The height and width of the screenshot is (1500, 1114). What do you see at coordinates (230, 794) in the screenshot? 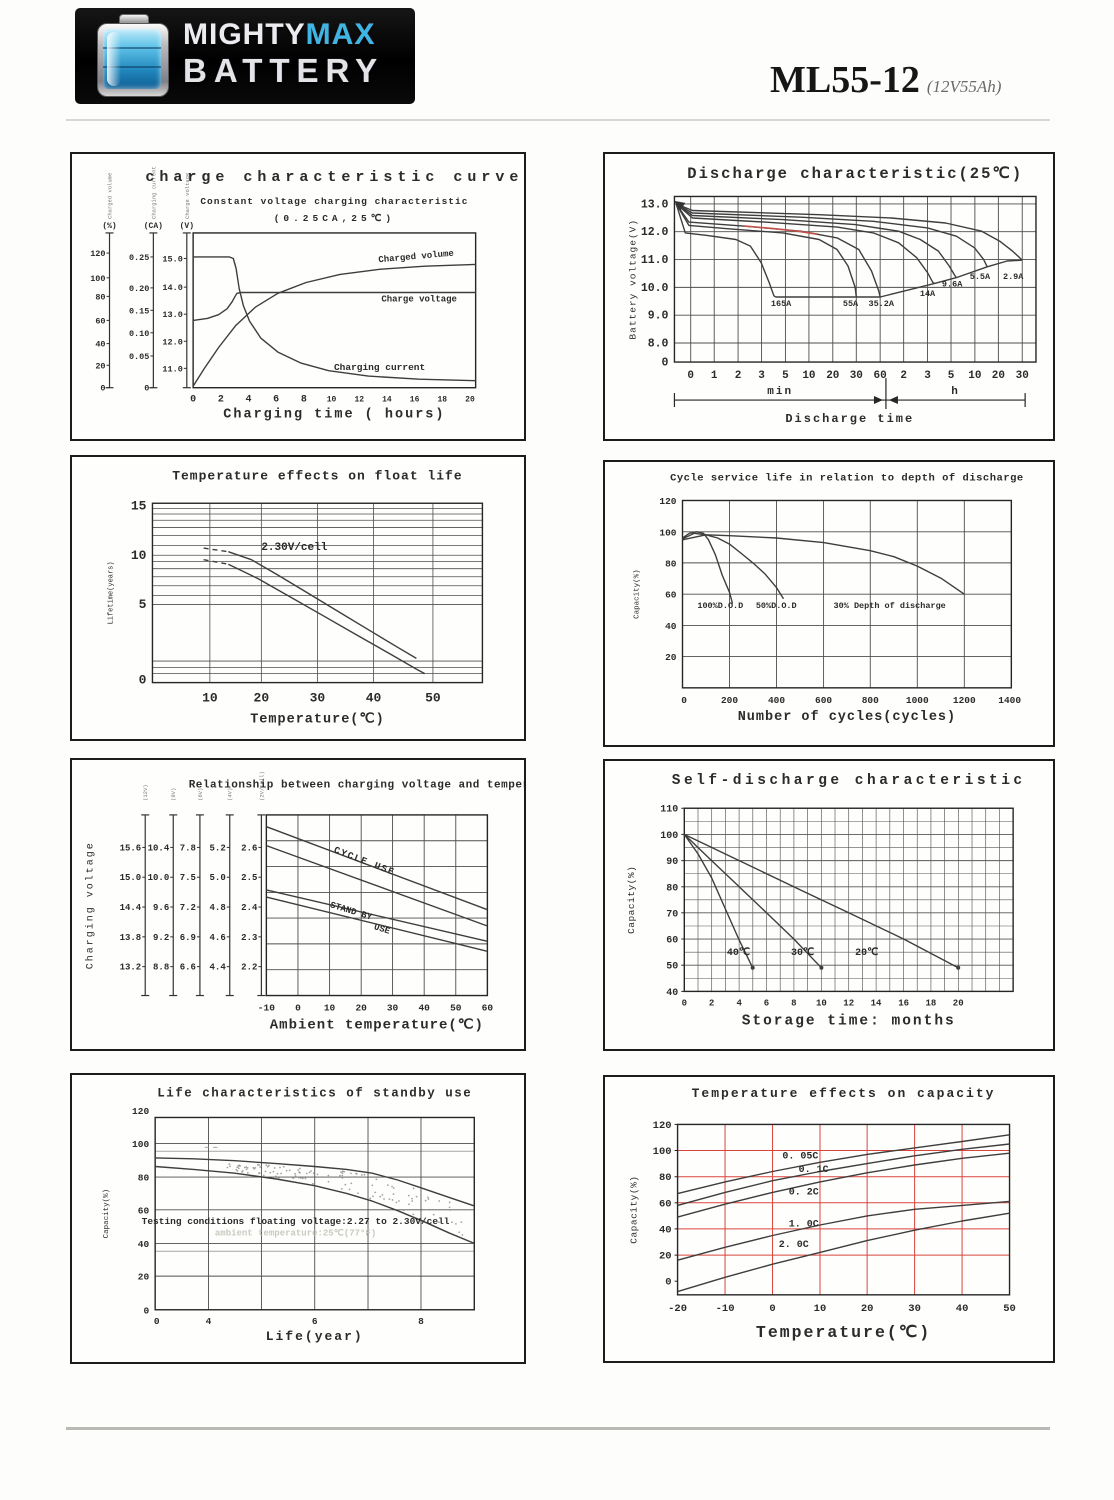
I see `svg-text: (4V)` at bounding box center [230, 794].